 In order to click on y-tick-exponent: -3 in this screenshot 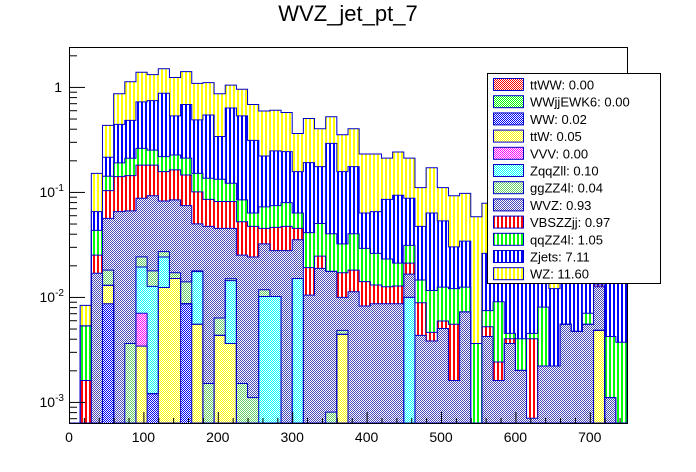, I will do `click(59, 398)`.